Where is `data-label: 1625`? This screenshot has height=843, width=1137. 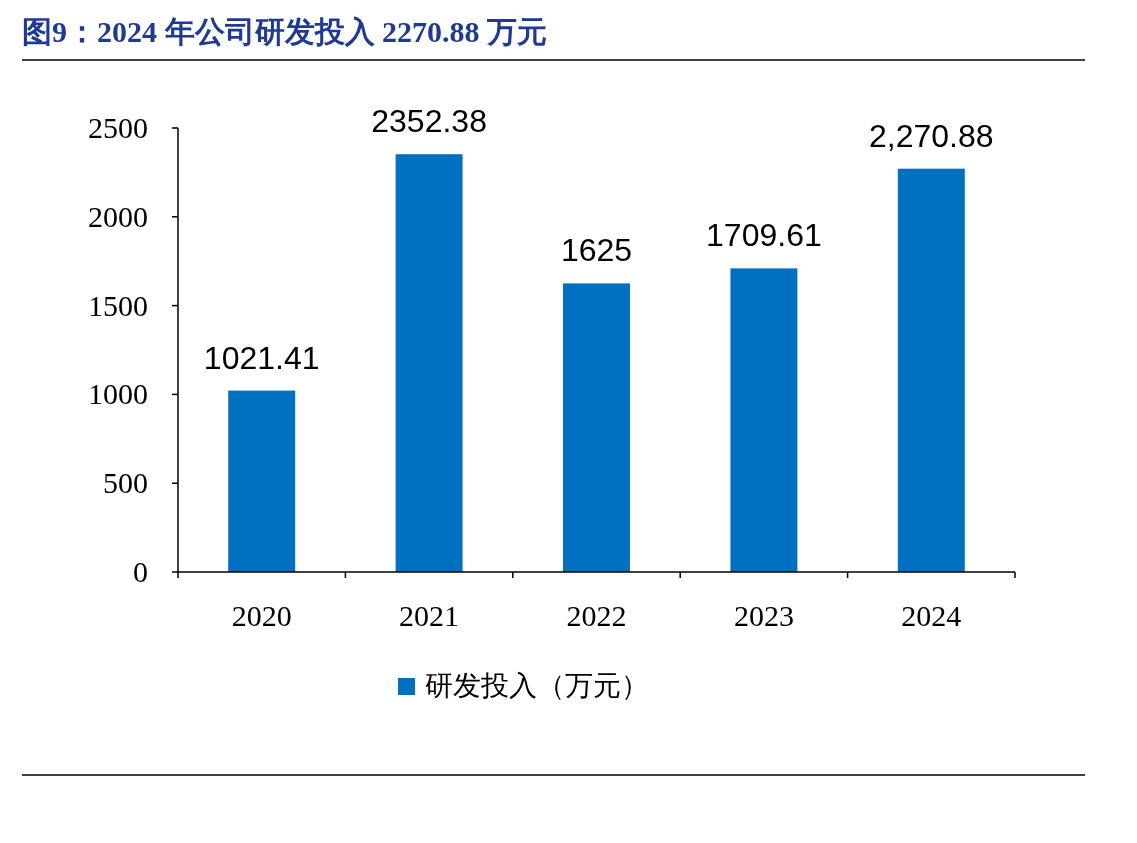
data-label: 1625 is located at coordinates (596, 250).